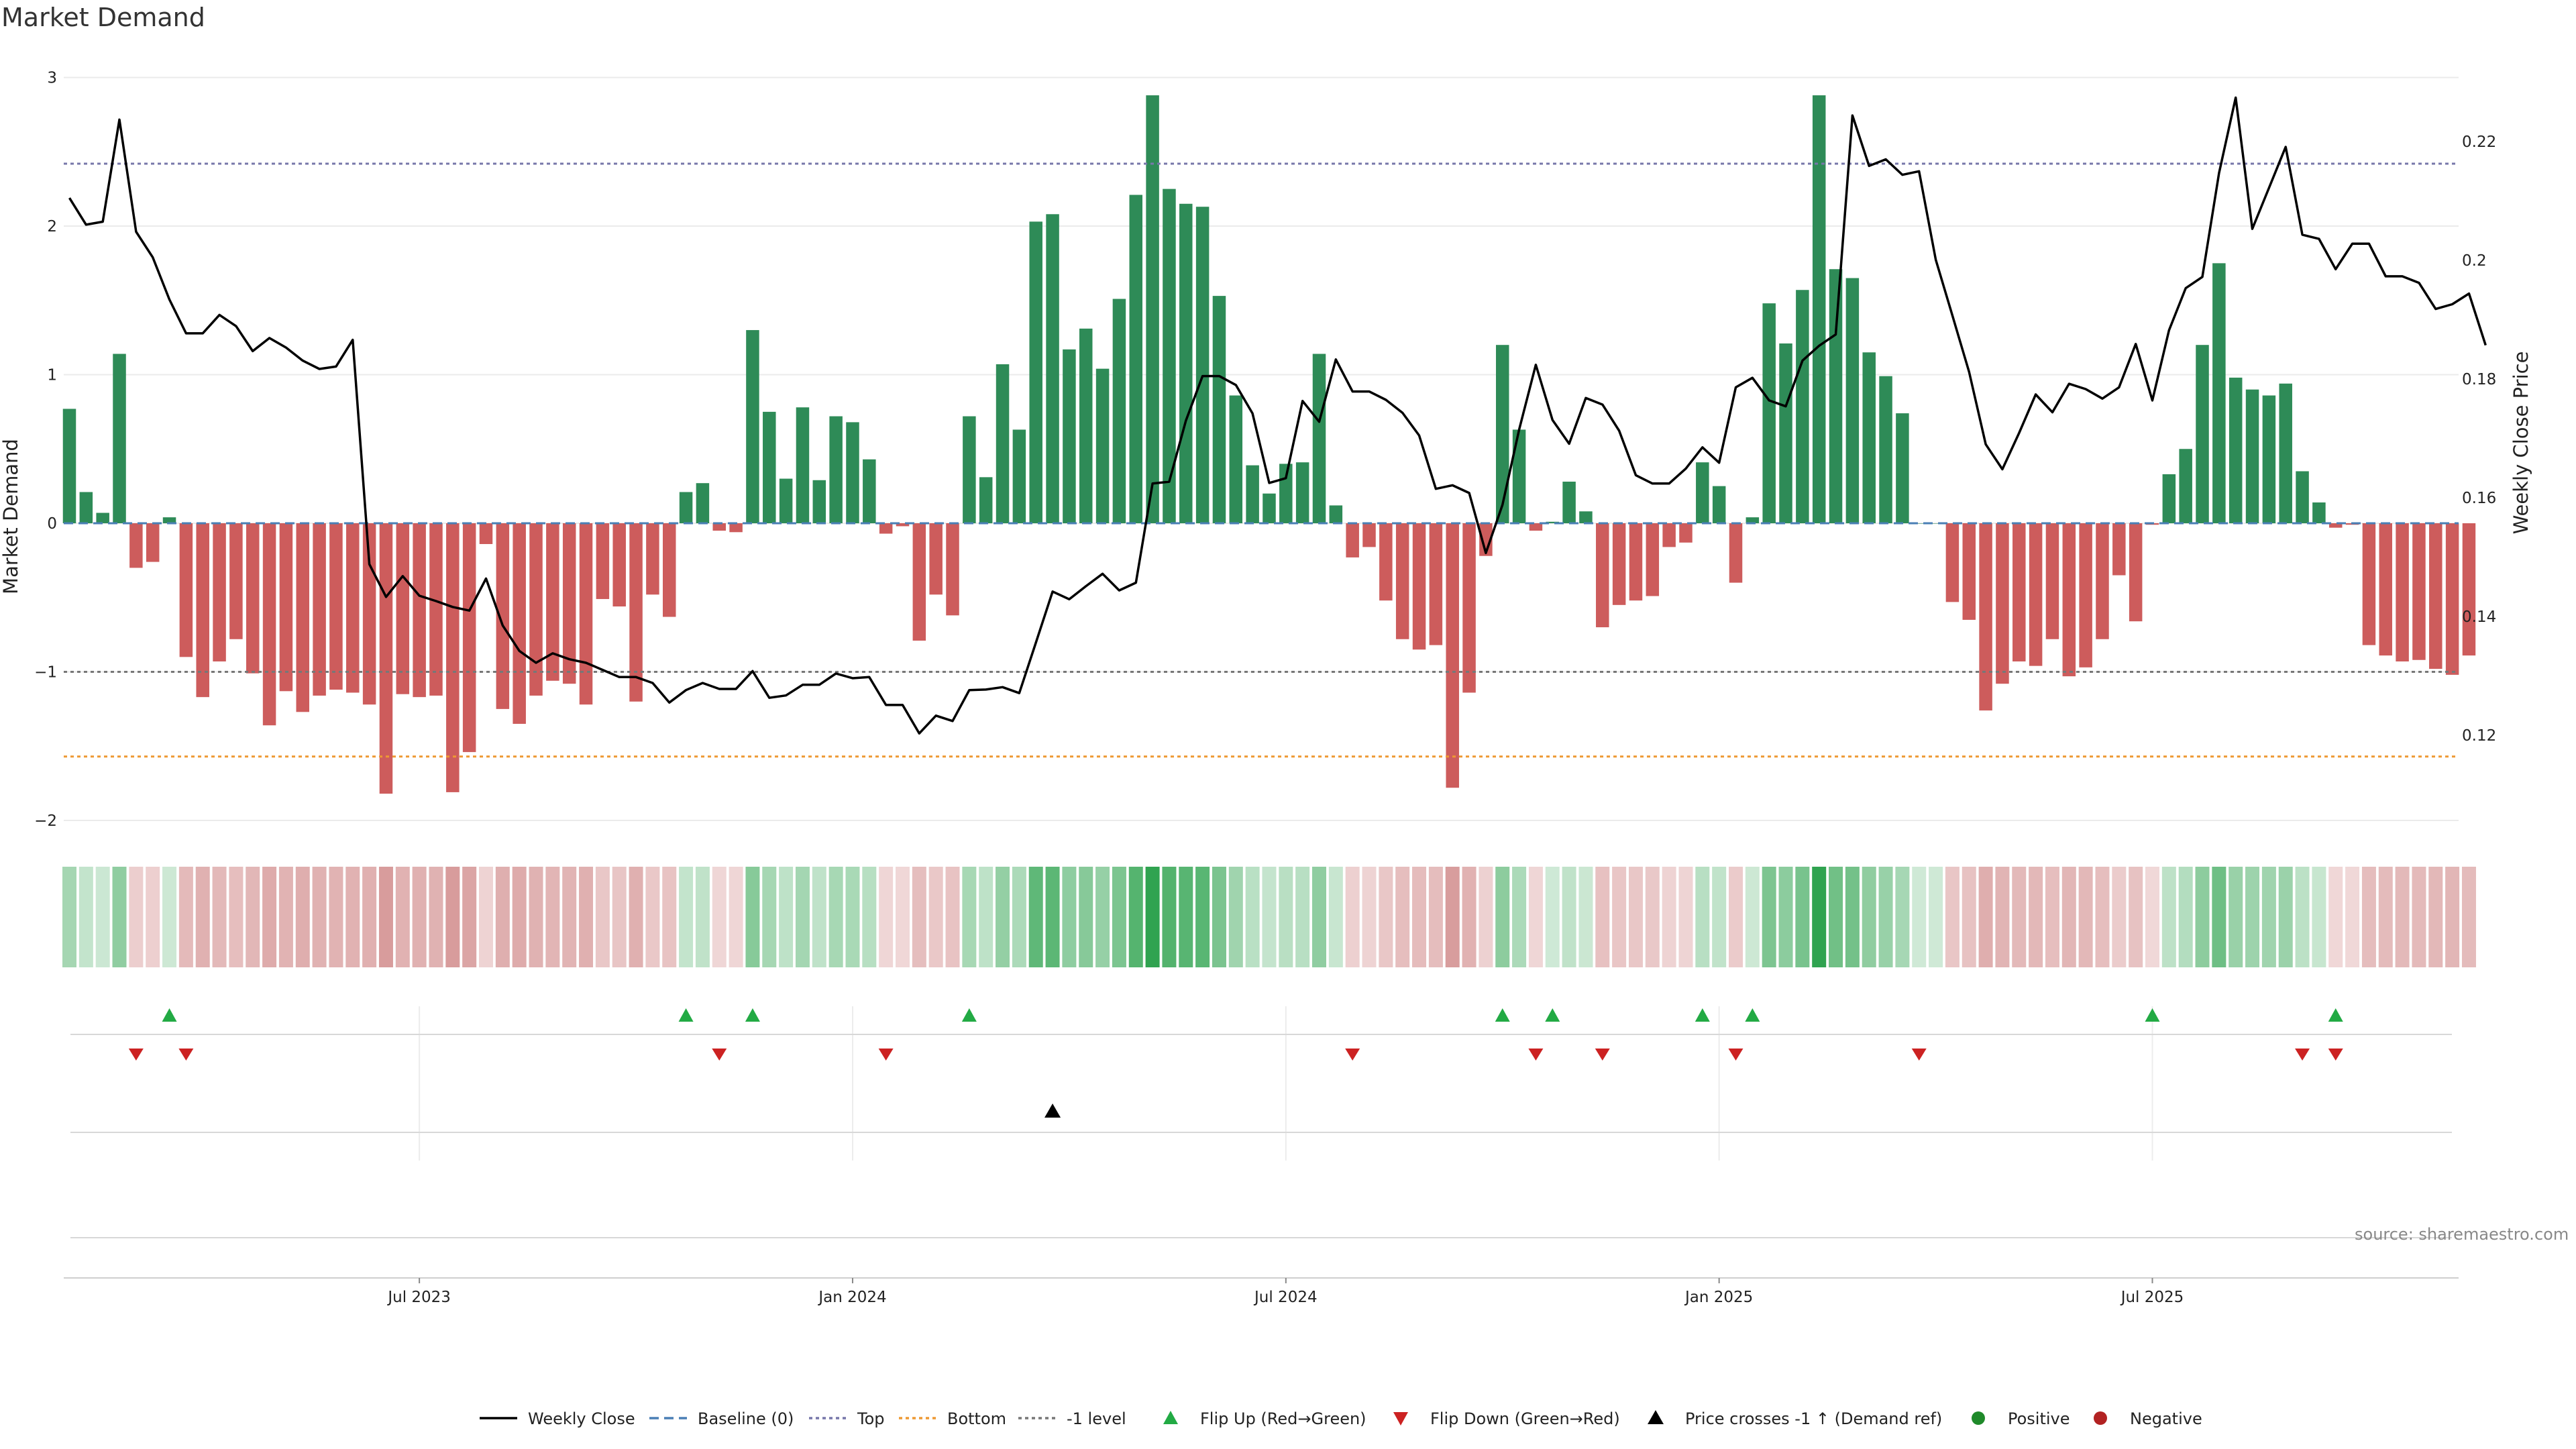 The width and height of the screenshot is (2576, 1449). What do you see at coordinates (2100, 1418) in the screenshot?
I see `legend-negative-symbol` at bounding box center [2100, 1418].